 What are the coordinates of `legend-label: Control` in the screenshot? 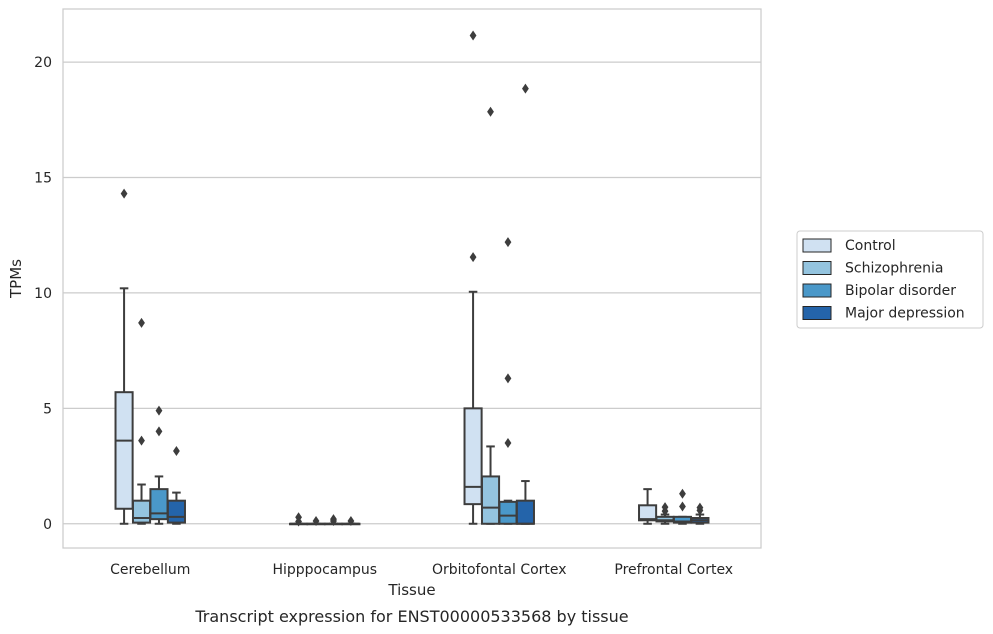 It's located at (870, 246).